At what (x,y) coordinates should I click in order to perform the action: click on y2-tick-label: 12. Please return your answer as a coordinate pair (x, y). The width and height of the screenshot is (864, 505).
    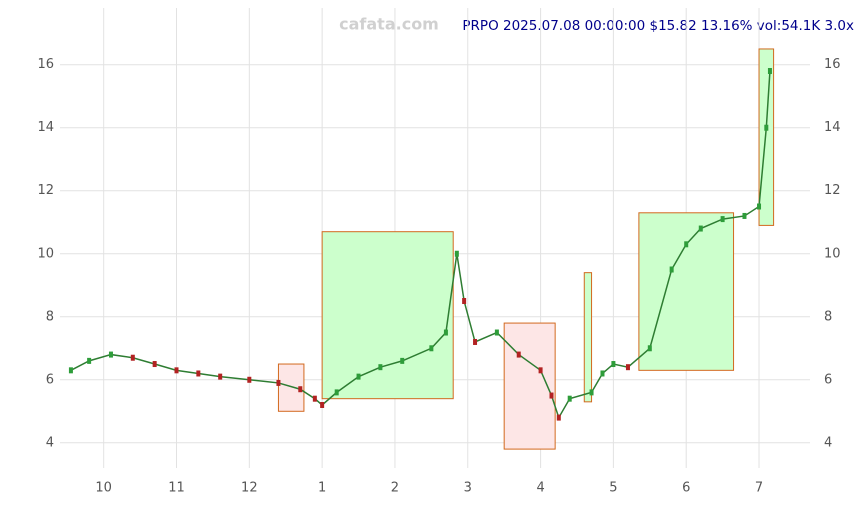
    Looking at the image, I should click on (832, 190).